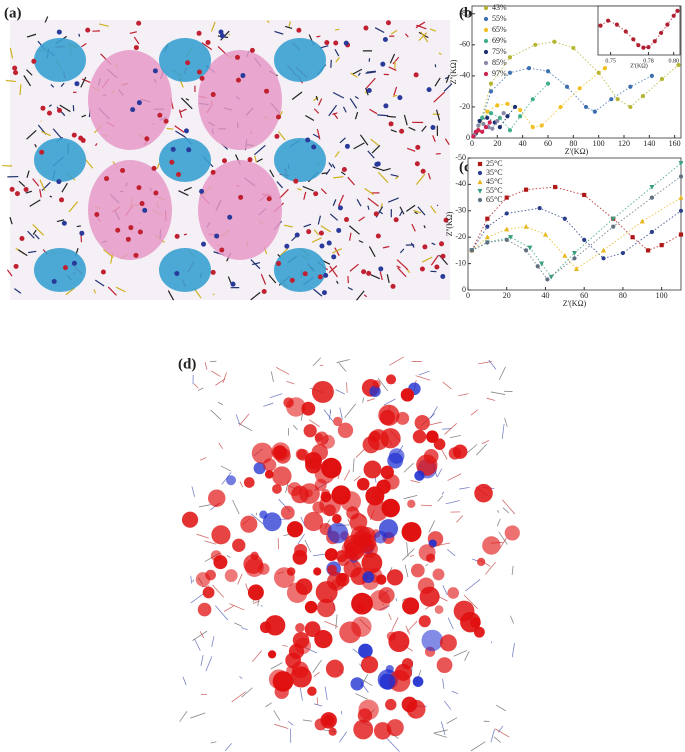 The height and width of the screenshot is (752, 685). I want to click on x-tick-label: 0.80, so click(673, 61).